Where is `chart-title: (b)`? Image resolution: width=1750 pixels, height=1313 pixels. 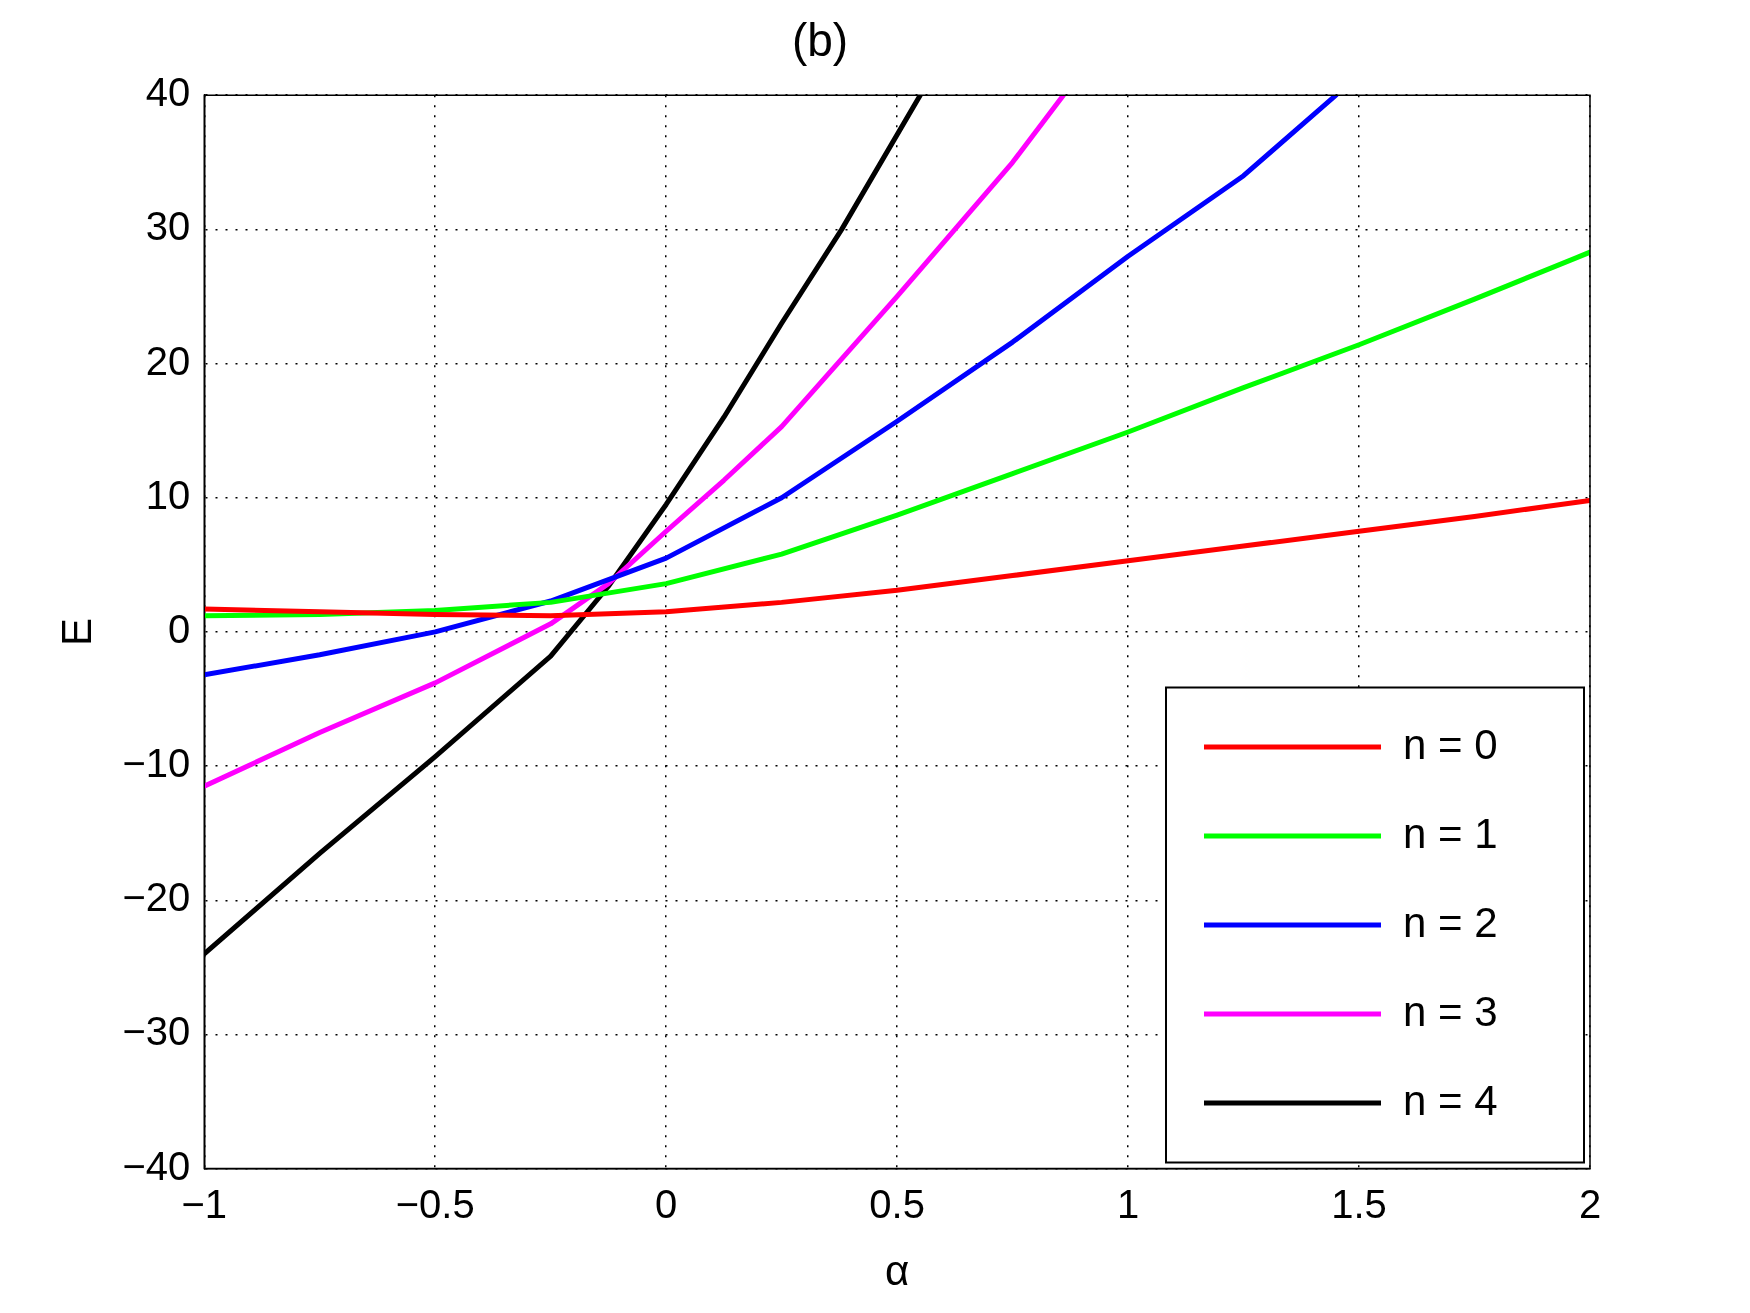
chart-title: (b) is located at coordinates (820, 40).